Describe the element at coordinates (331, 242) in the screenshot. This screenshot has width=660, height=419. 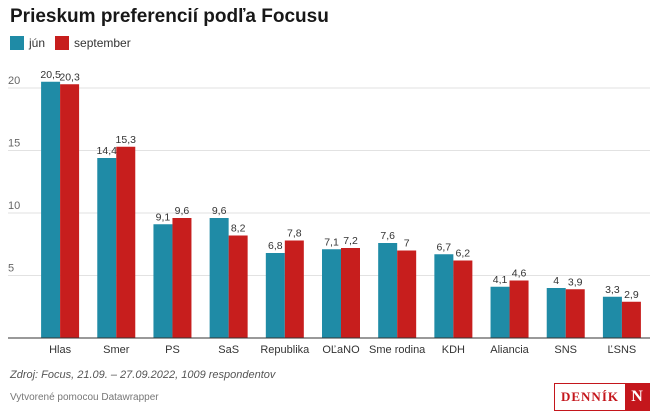
I see `data-label: 7,1` at that location.